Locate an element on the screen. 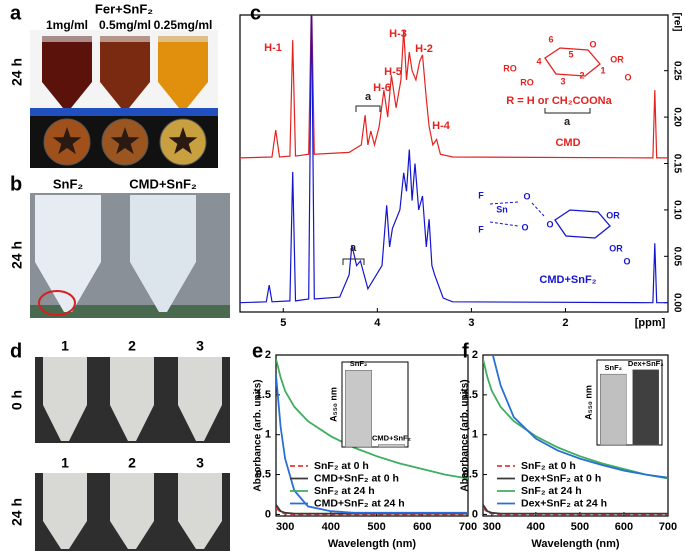  x-tick-label: 500 is located at coordinates (580, 527).